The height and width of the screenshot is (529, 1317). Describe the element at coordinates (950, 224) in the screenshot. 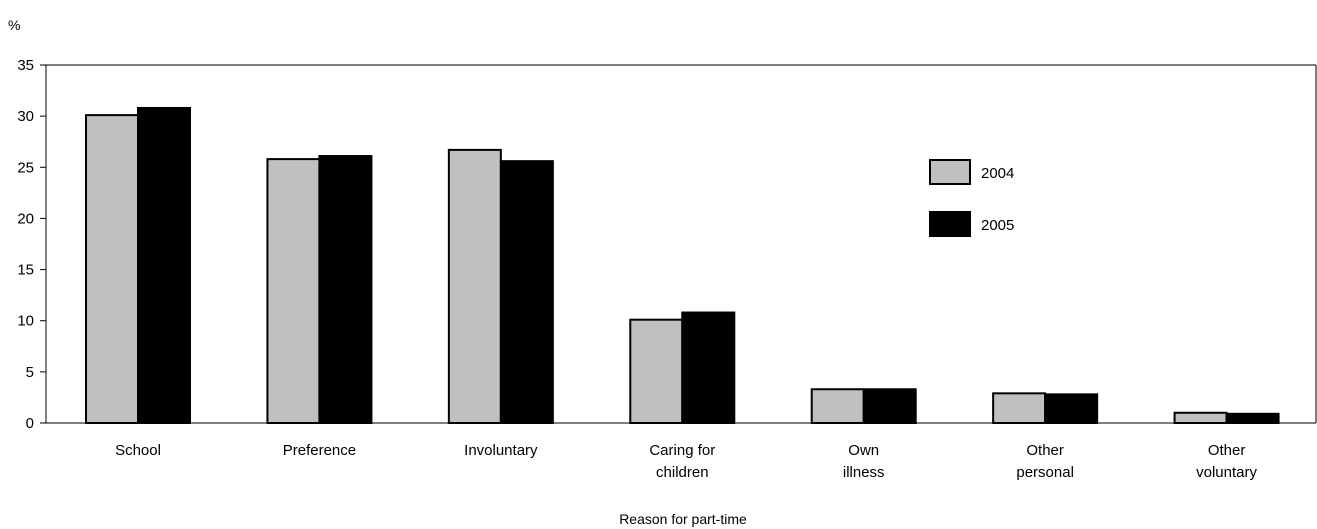

I see `legend-swatch-2005` at that location.